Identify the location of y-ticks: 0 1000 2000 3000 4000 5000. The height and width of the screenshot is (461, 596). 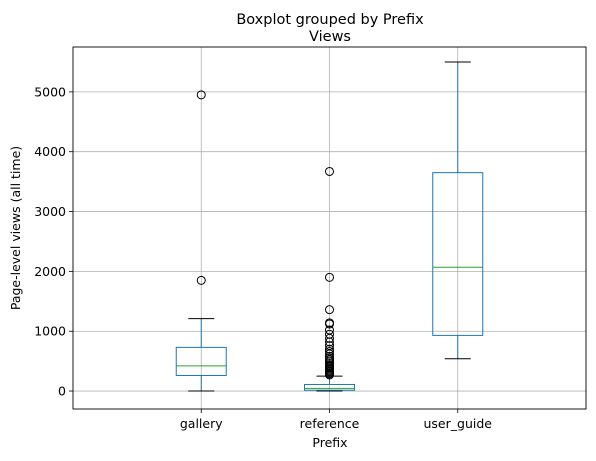
(53, 241).